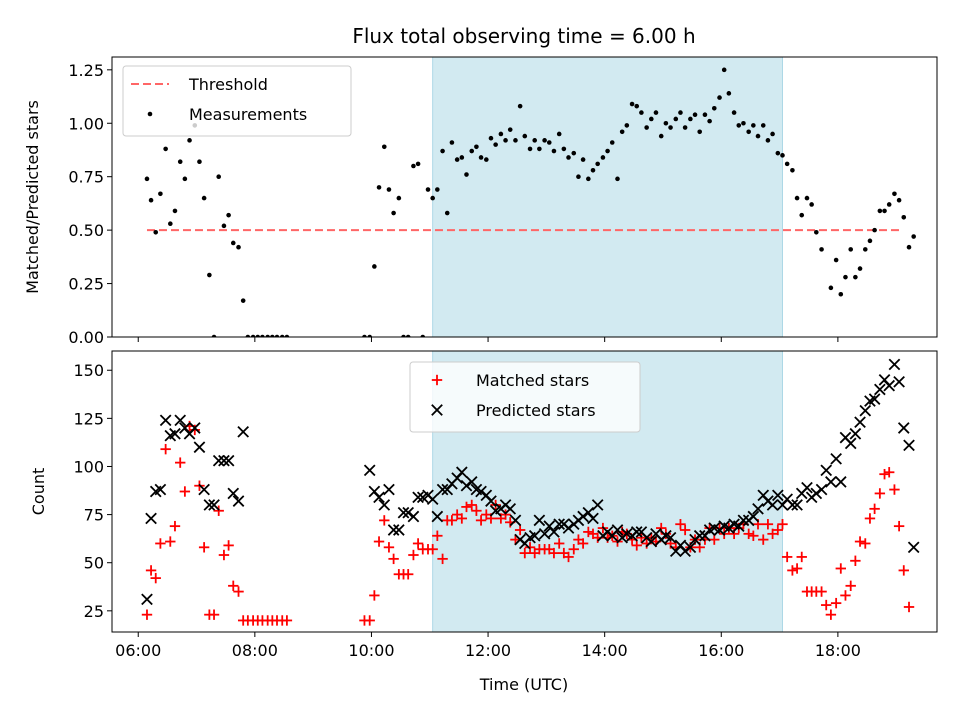 Image resolution: width=960 pixels, height=720 pixels. Describe the element at coordinates (150, 114) in the screenshot. I see `legend-measurements-swatch` at that location.